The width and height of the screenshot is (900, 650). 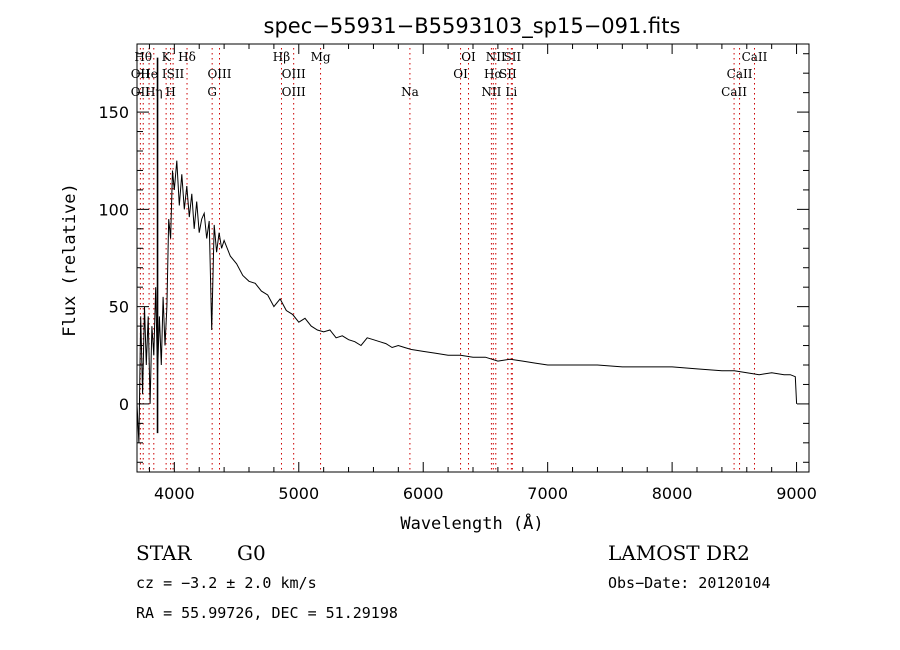 I want to click on subclass-label: G0, so click(x=251, y=553).